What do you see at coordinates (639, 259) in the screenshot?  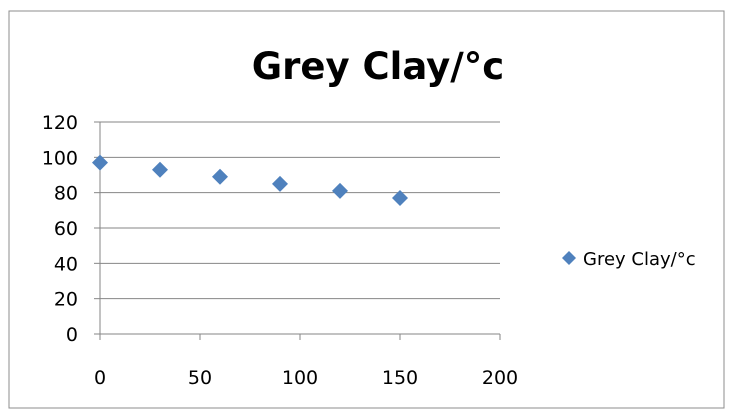 I see `legend-label: Grey Clay/°c` at bounding box center [639, 259].